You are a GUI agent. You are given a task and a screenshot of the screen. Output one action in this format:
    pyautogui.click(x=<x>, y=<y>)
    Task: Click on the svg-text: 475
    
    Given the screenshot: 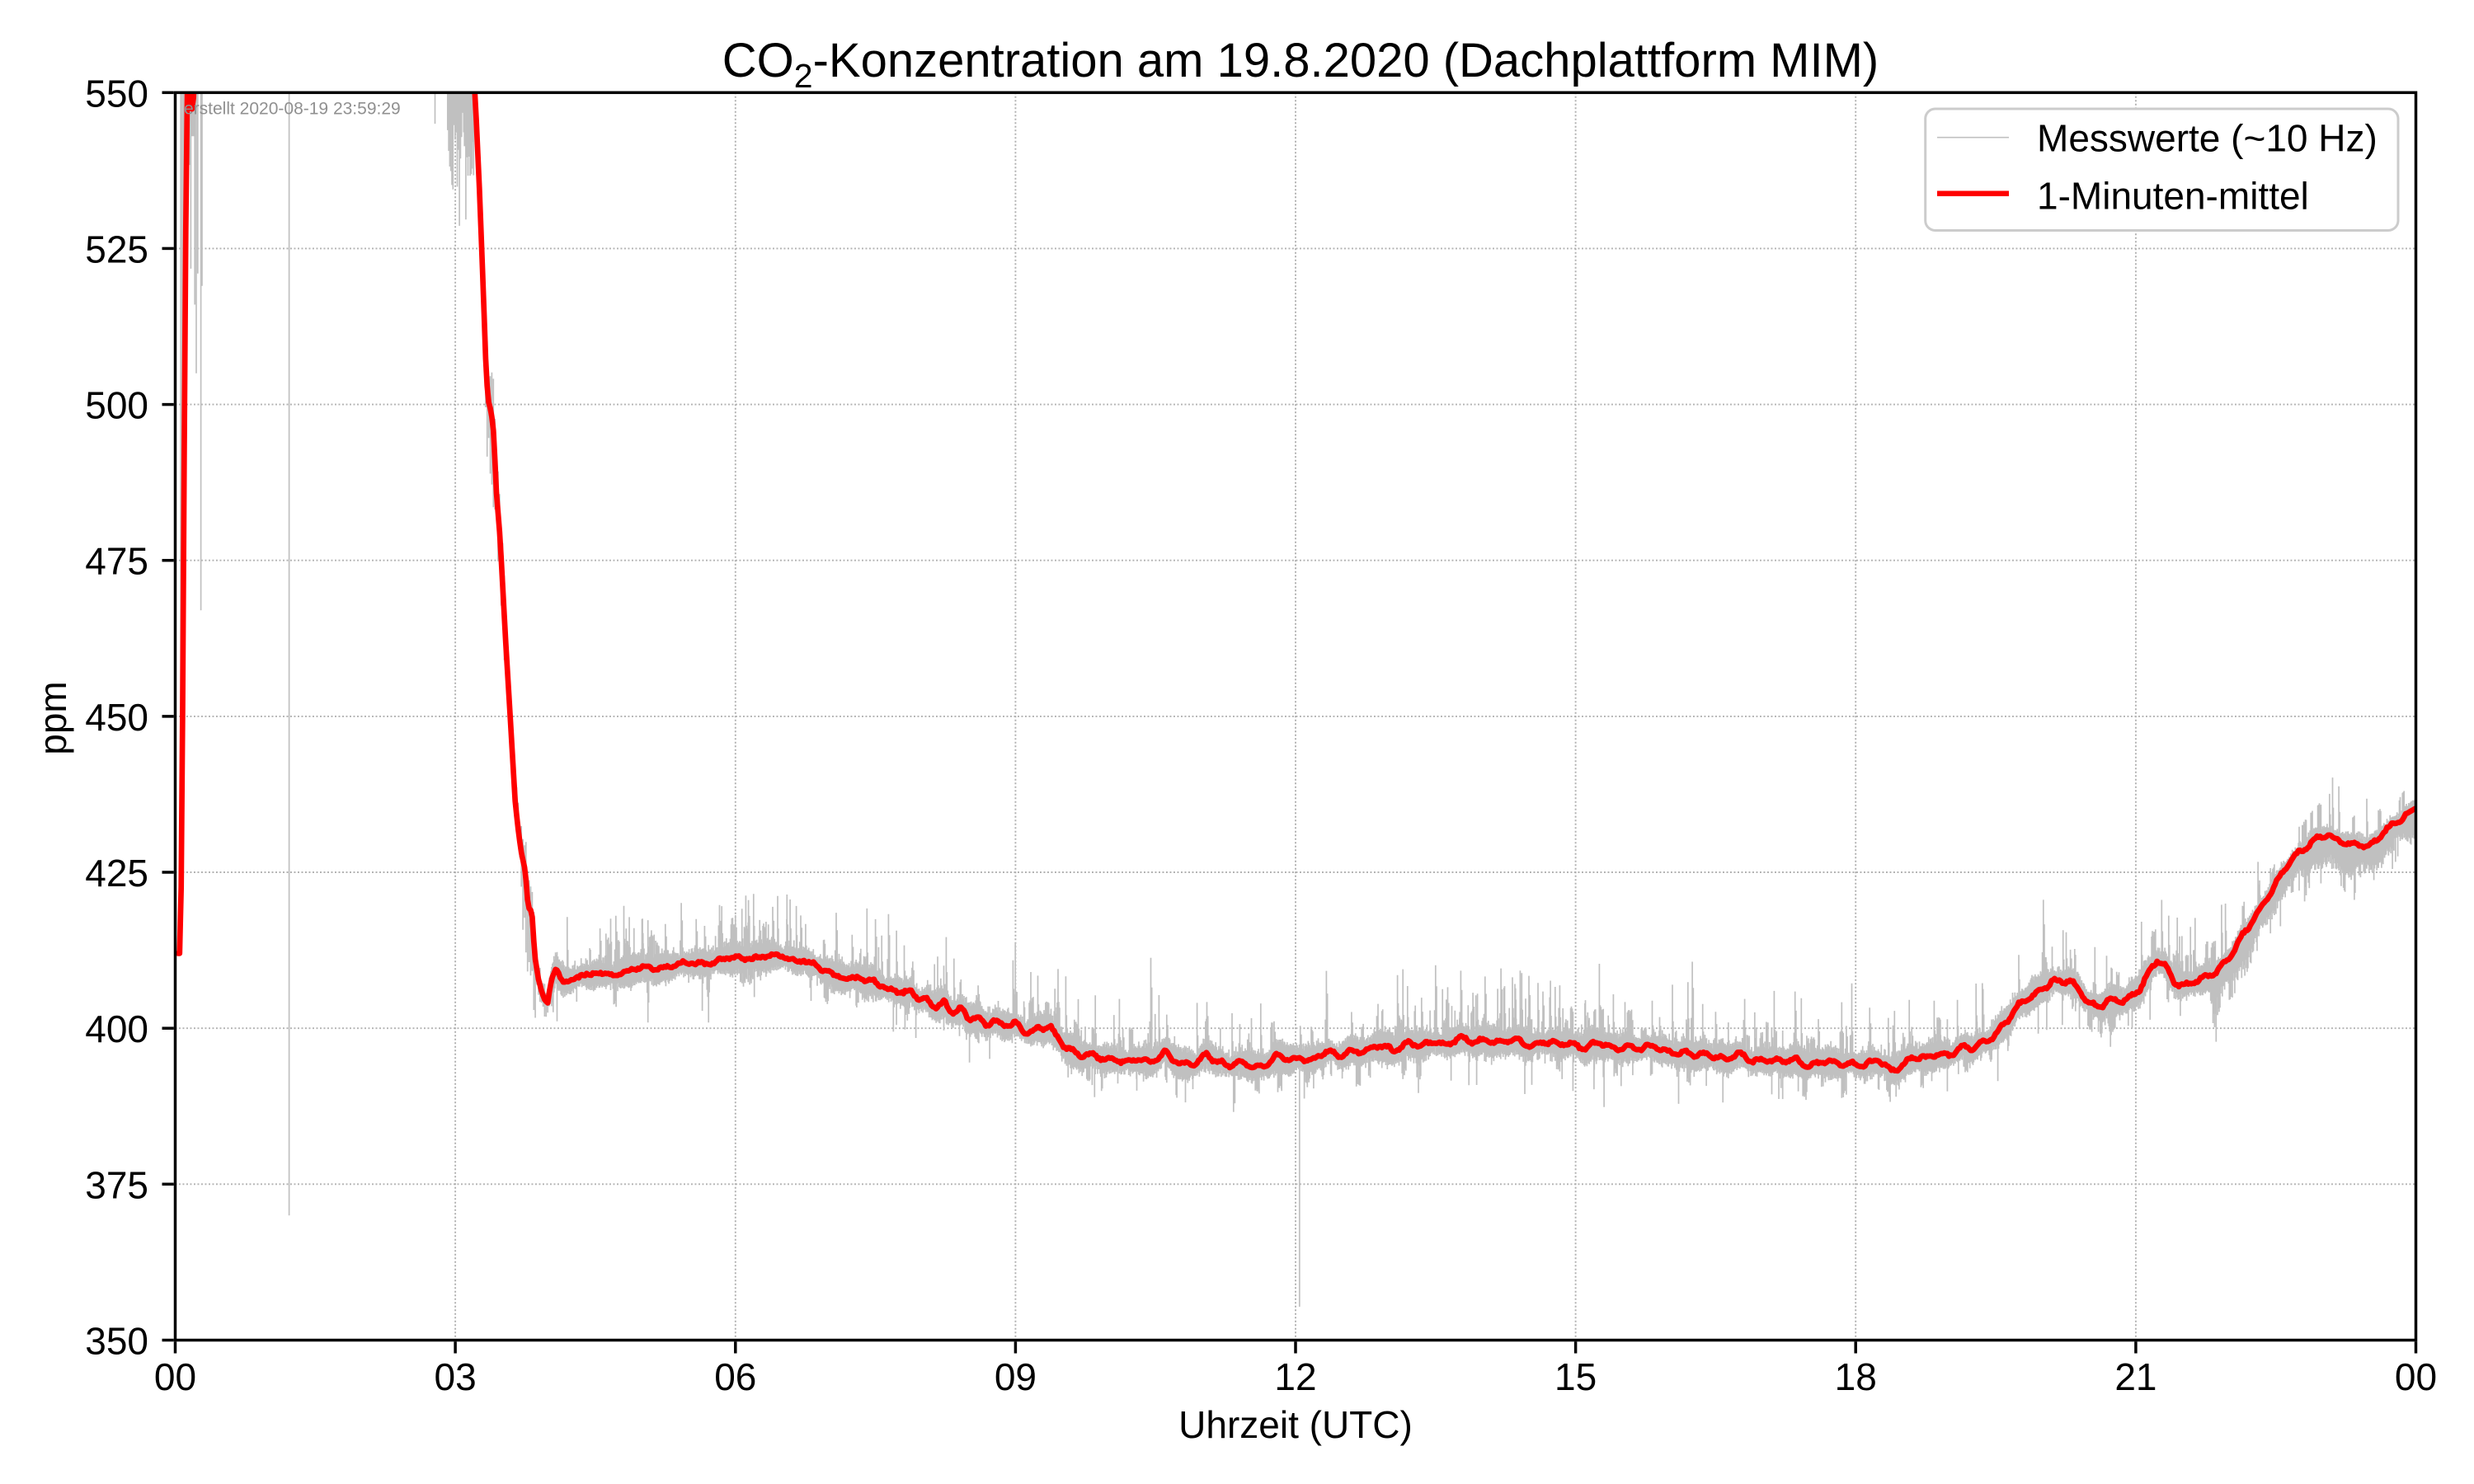 What is the action you would take?
    pyautogui.click(x=116, y=561)
    